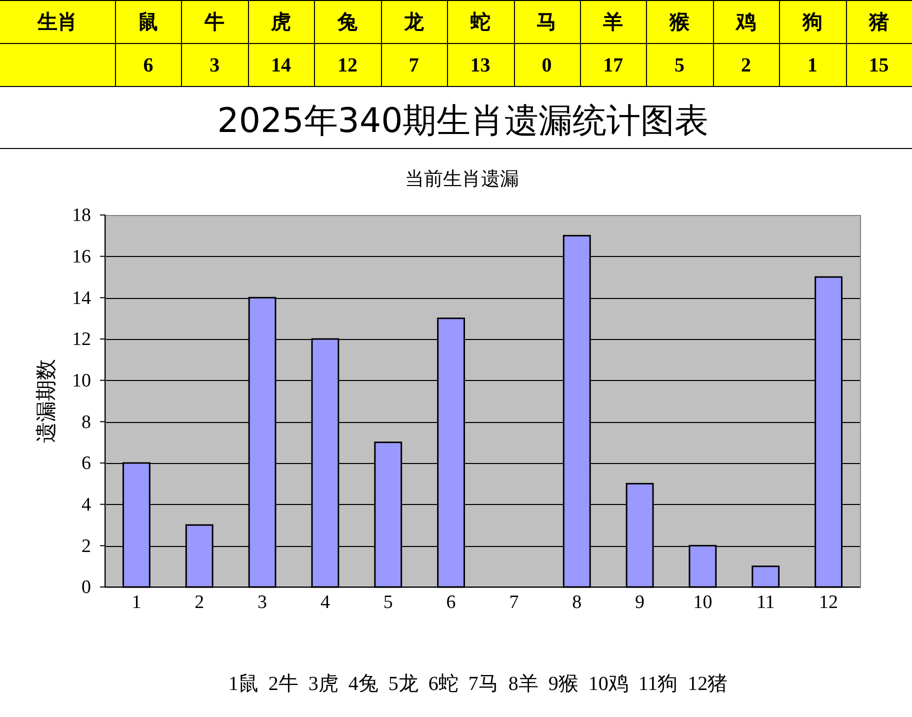 The image size is (912, 717). What do you see at coordinates (86, 422) in the screenshot?
I see `y-tick-label: 8` at bounding box center [86, 422].